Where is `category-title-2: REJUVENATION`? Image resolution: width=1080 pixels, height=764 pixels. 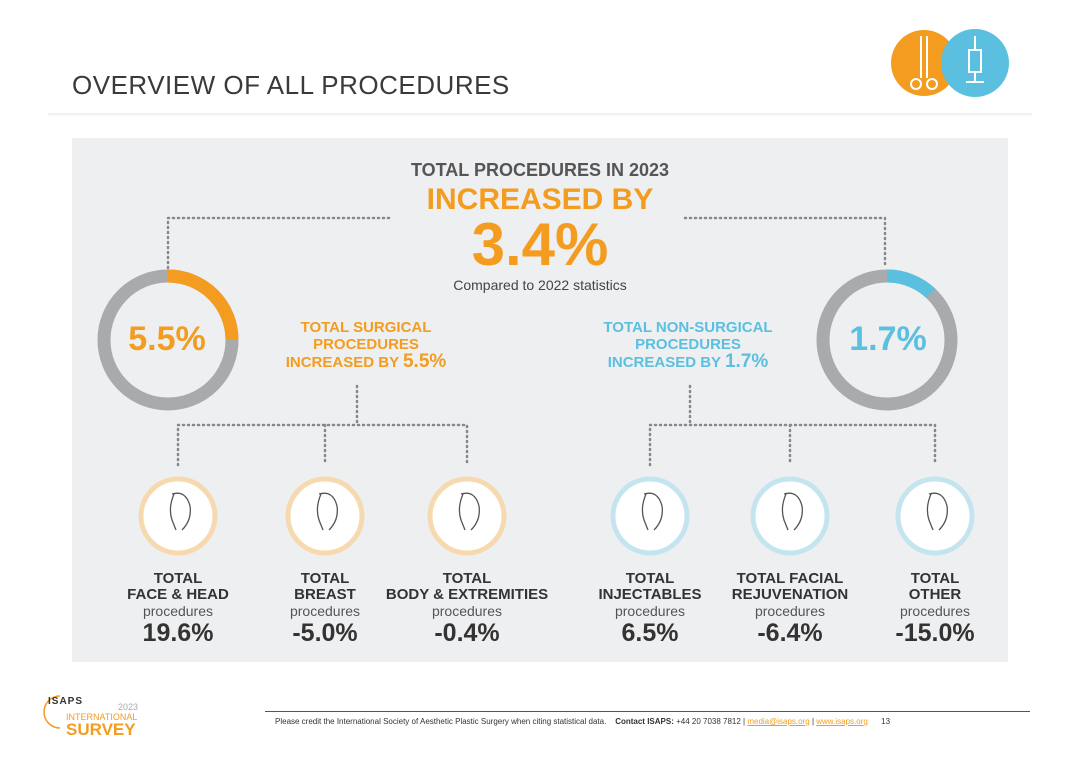 category-title-2: REJUVENATION is located at coordinates (790, 594).